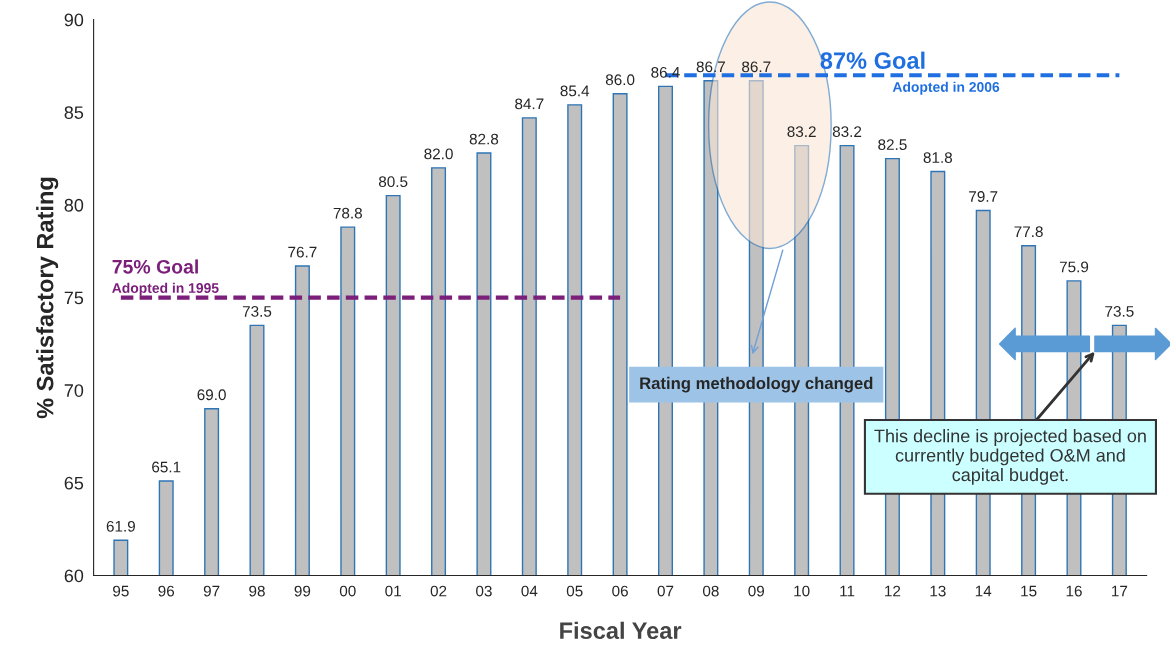 The height and width of the screenshot is (654, 1170). I want to click on x-tick-label: 14, so click(983, 591).